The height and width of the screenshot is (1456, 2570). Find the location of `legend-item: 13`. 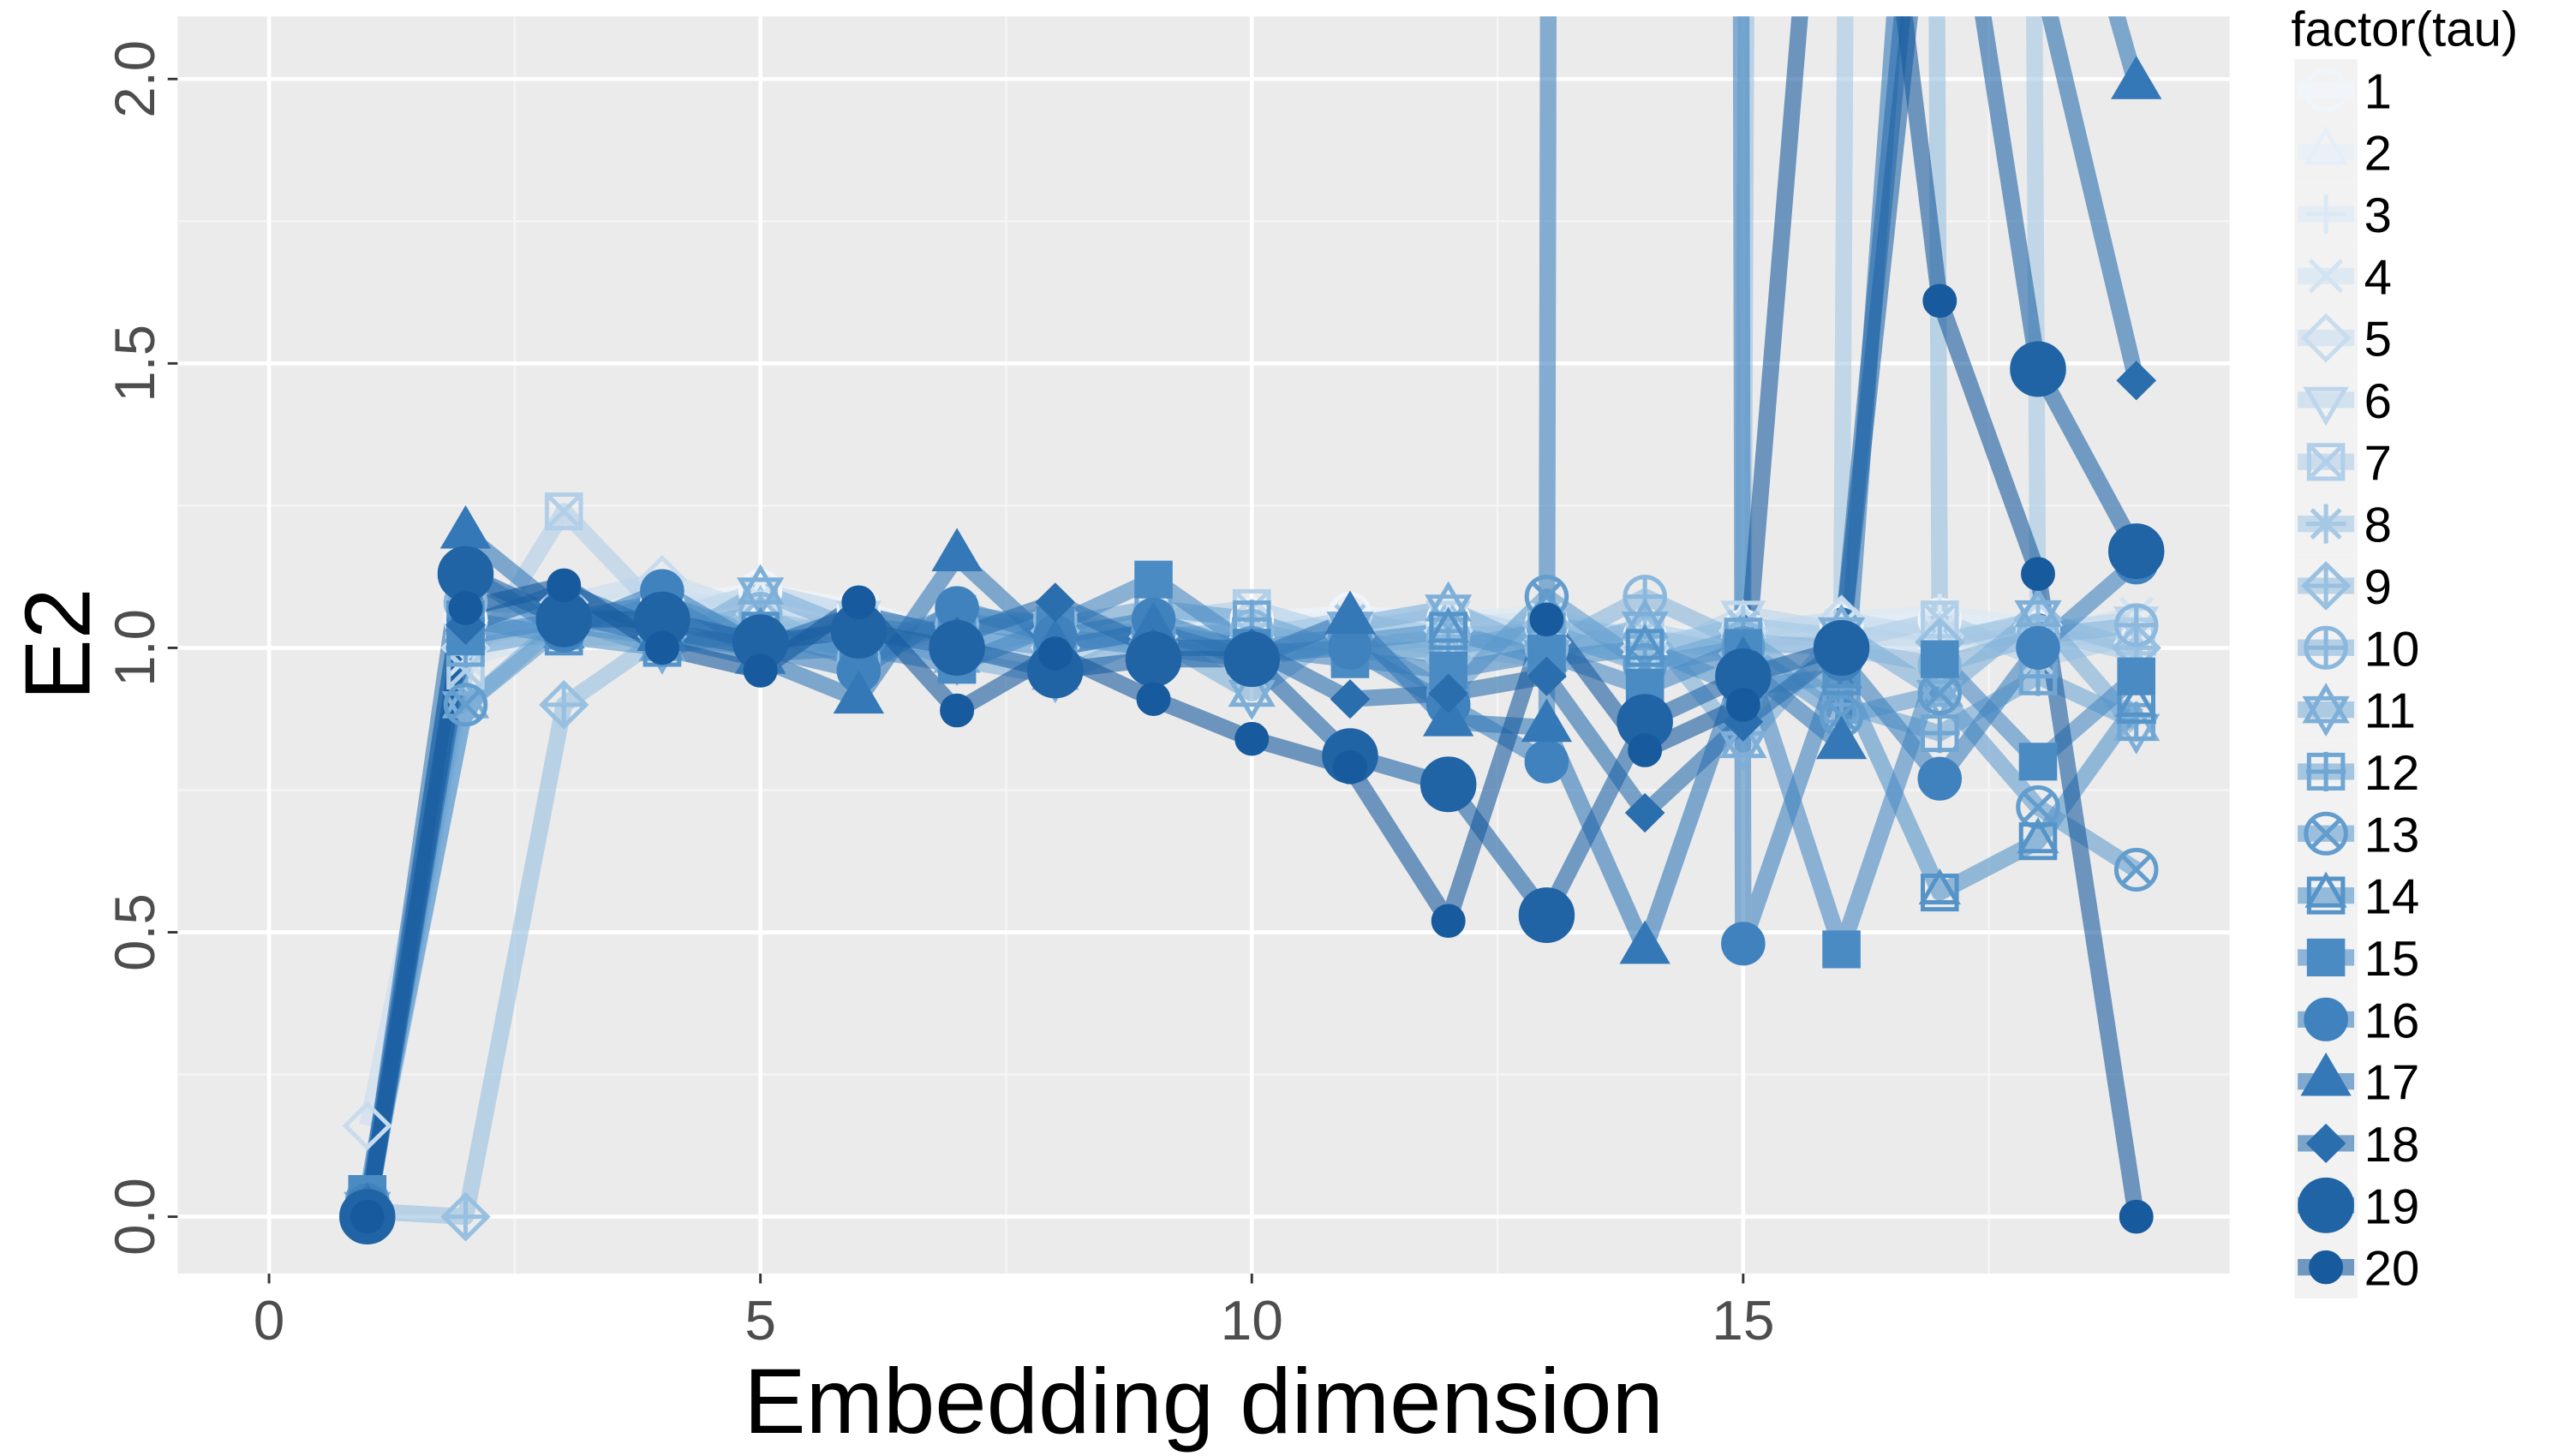

legend-item: 13 is located at coordinates (2357, 834).